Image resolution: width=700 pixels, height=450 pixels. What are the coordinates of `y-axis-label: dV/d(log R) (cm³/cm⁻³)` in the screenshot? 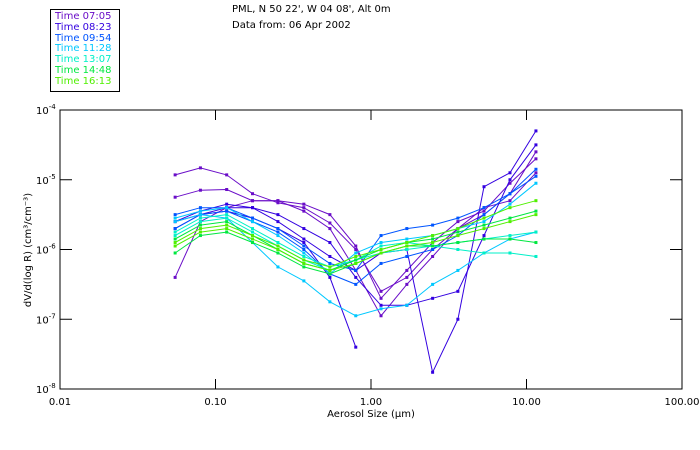 It's located at (28, 250).